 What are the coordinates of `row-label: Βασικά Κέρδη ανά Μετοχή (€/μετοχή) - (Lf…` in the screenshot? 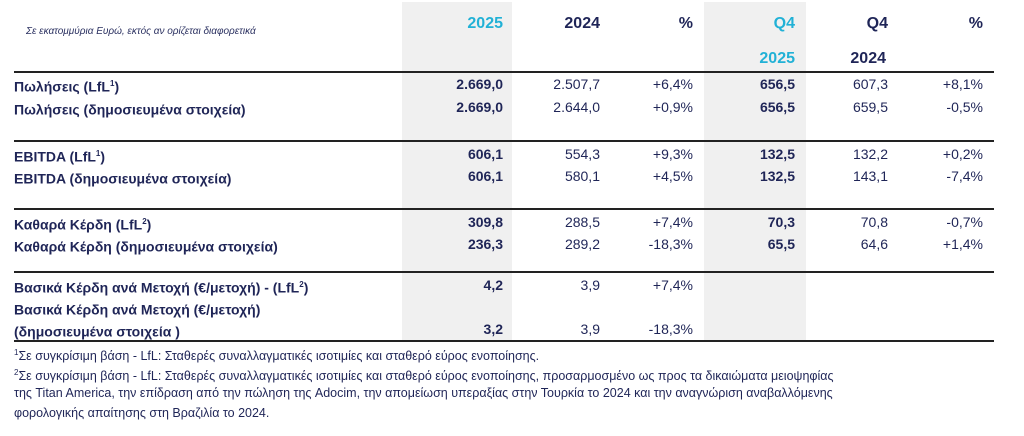 It's located at (161, 287).